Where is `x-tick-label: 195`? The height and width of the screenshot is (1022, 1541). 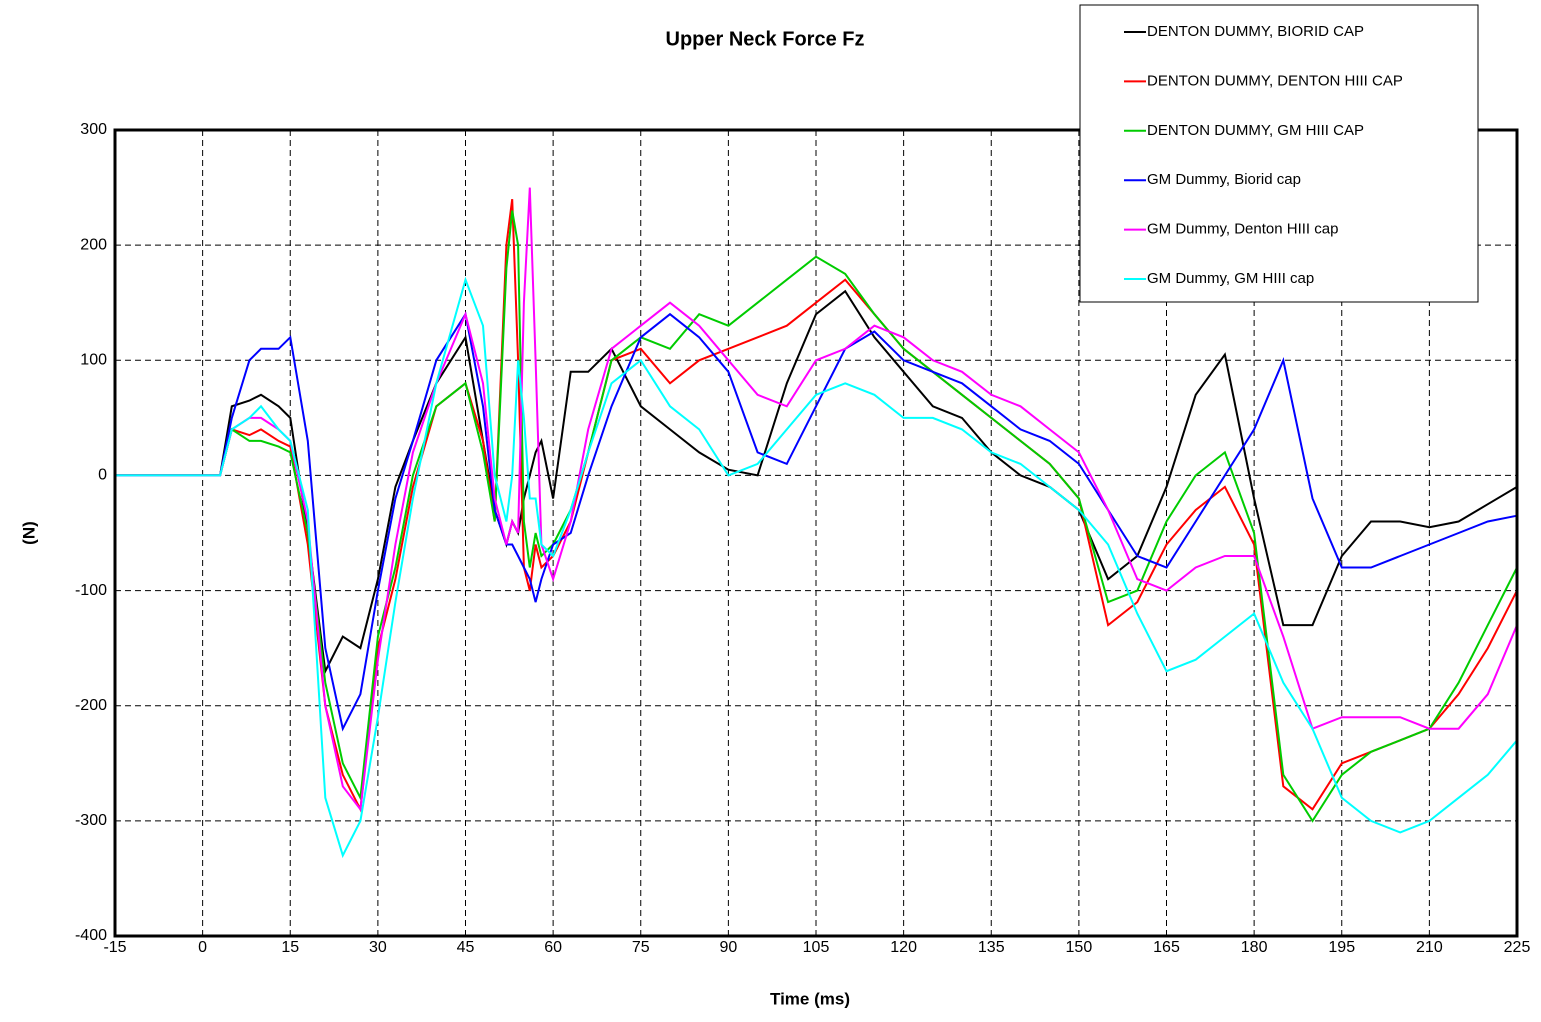
x-tick-label: 195 is located at coordinates (1341, 947).